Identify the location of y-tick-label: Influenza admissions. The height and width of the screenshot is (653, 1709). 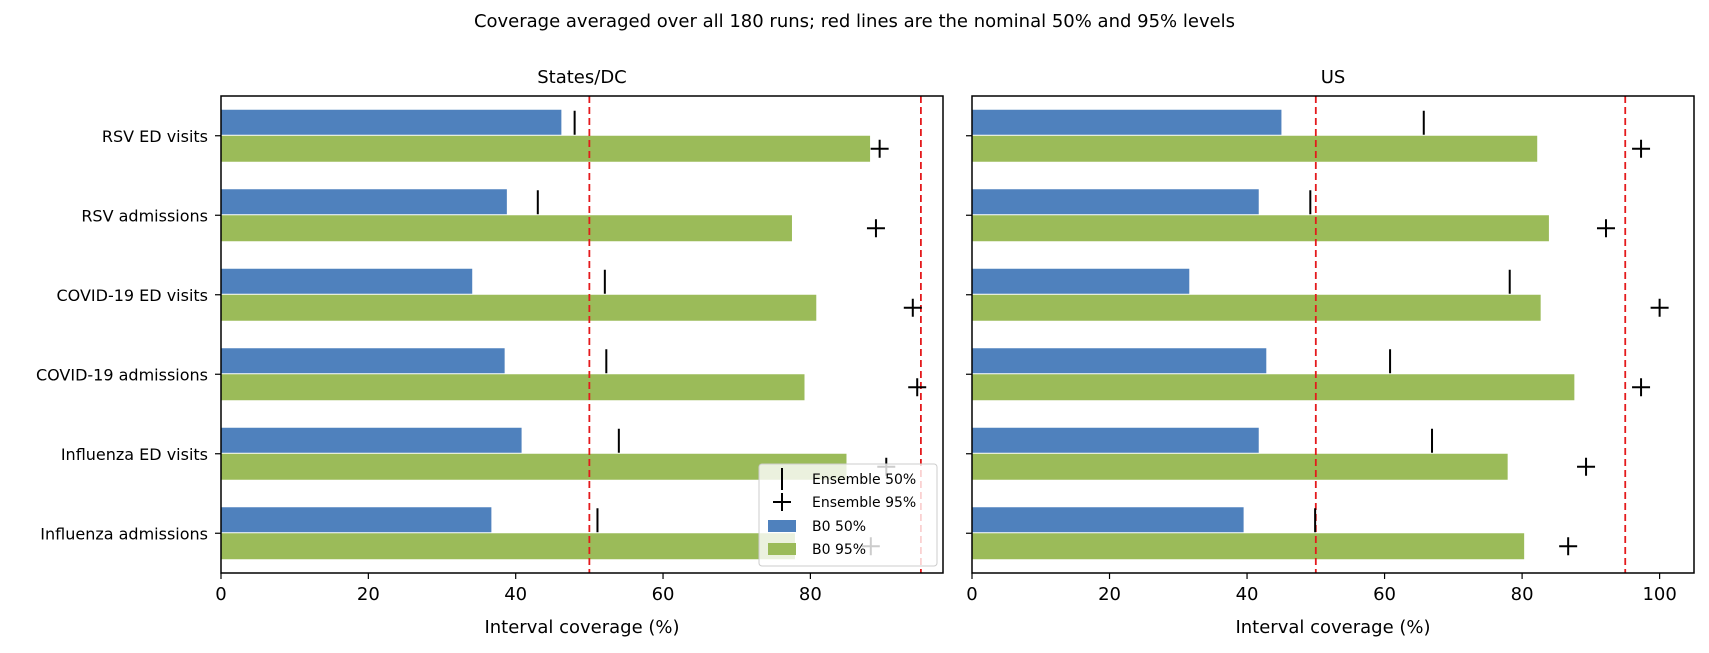
(124, 533).